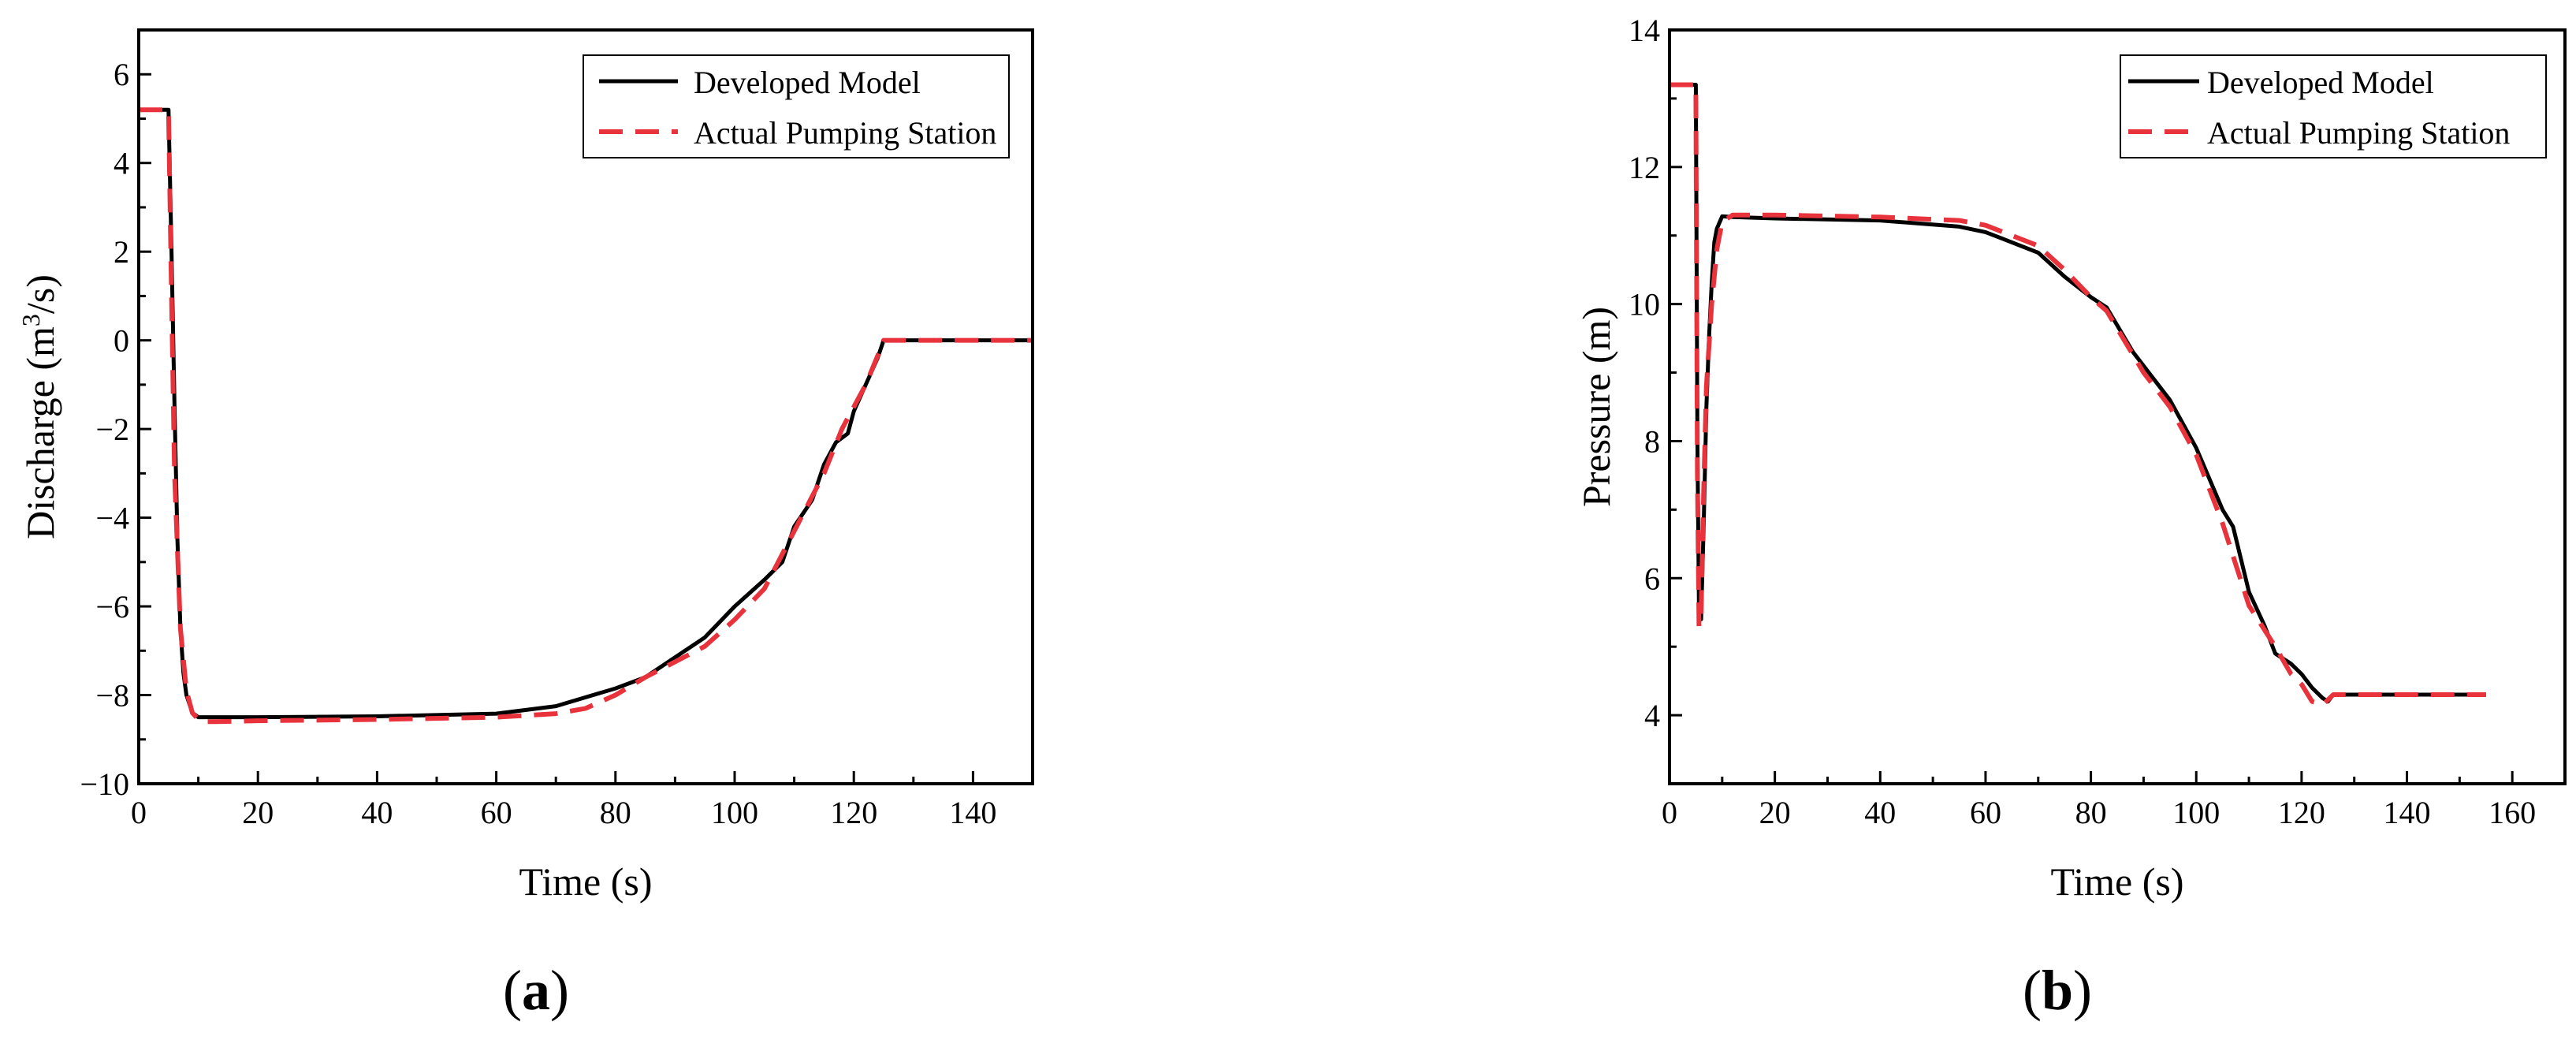  What do you see at coordinates (512, 990) in the screenshot?
I see `panel-label-a-open: (` at bounding box center [512, 990].